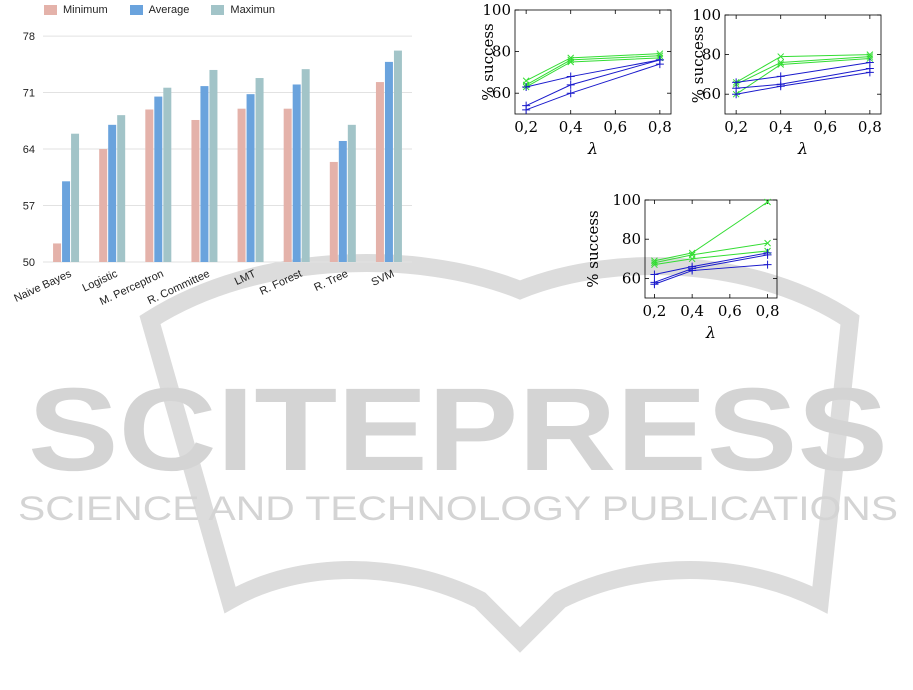 Image resolution: width=913 pixels, height=690 pixels. Describe the element at coordinates (29, 94) in the screenshot. I see `y-tick-label: 71` at that location.